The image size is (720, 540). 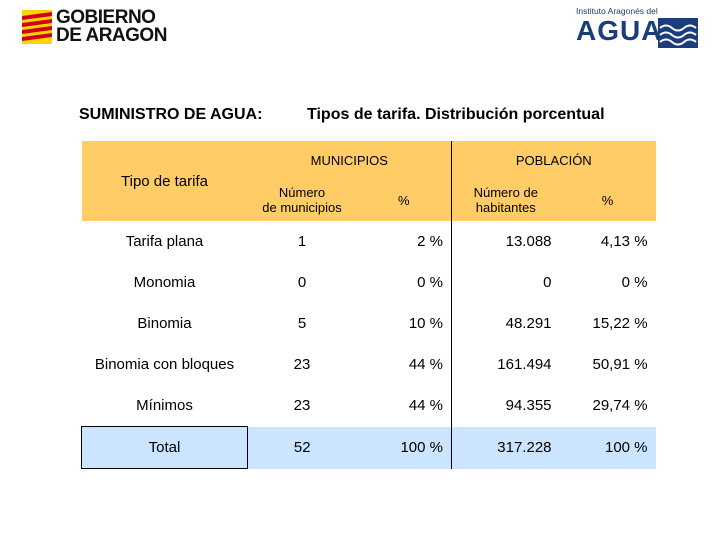 I want to click on cell-hab: 13.088, so click(x=528, y=241).